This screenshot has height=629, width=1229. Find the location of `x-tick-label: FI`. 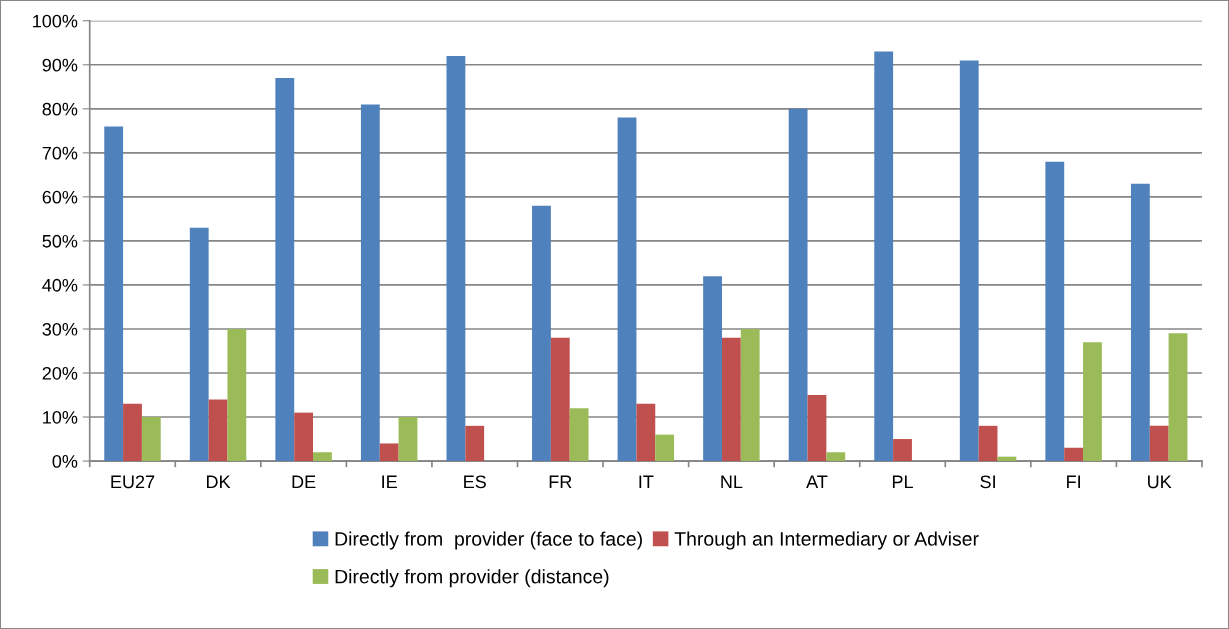

x-tick-label: FI is located at coordinates (1073, 482).